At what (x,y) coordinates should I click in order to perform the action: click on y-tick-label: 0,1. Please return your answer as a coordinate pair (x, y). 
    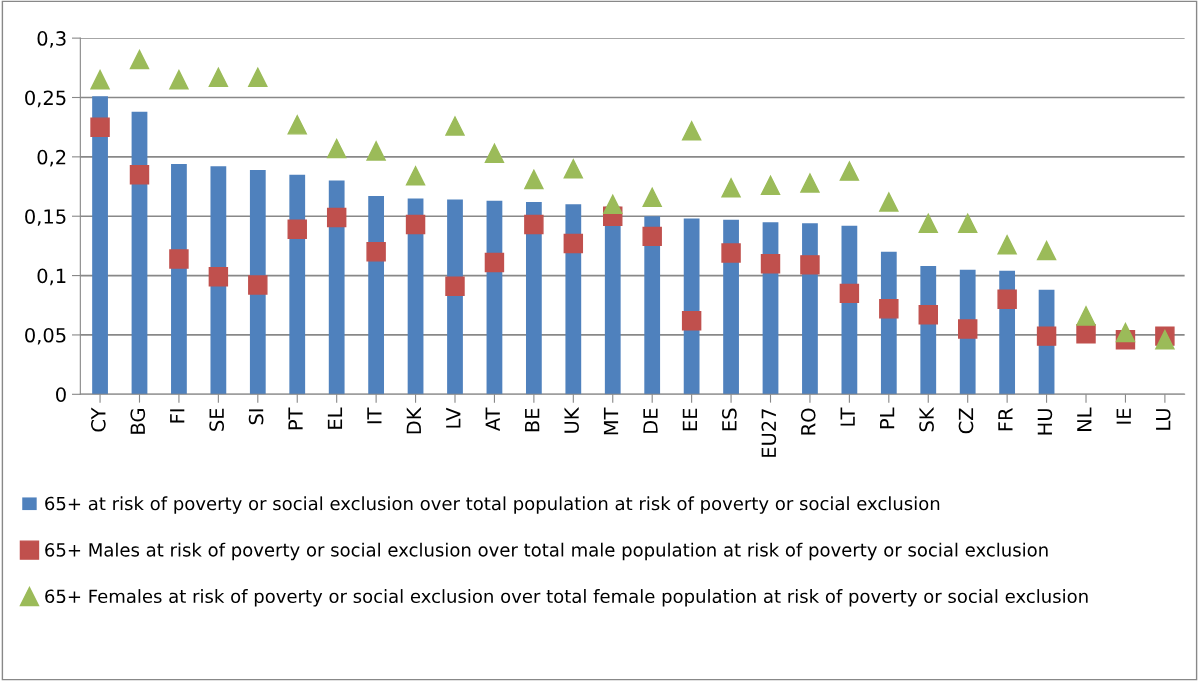
    Looking at the image, I should click on (51, 277).